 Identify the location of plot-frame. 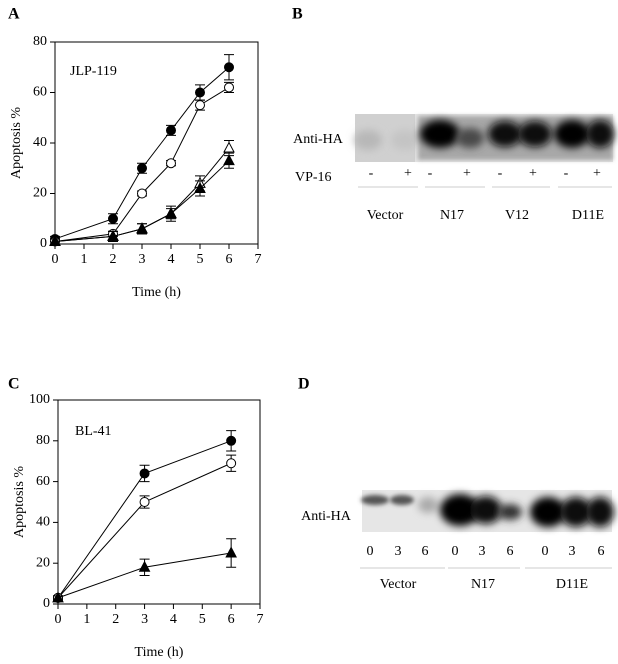
(159, 502).